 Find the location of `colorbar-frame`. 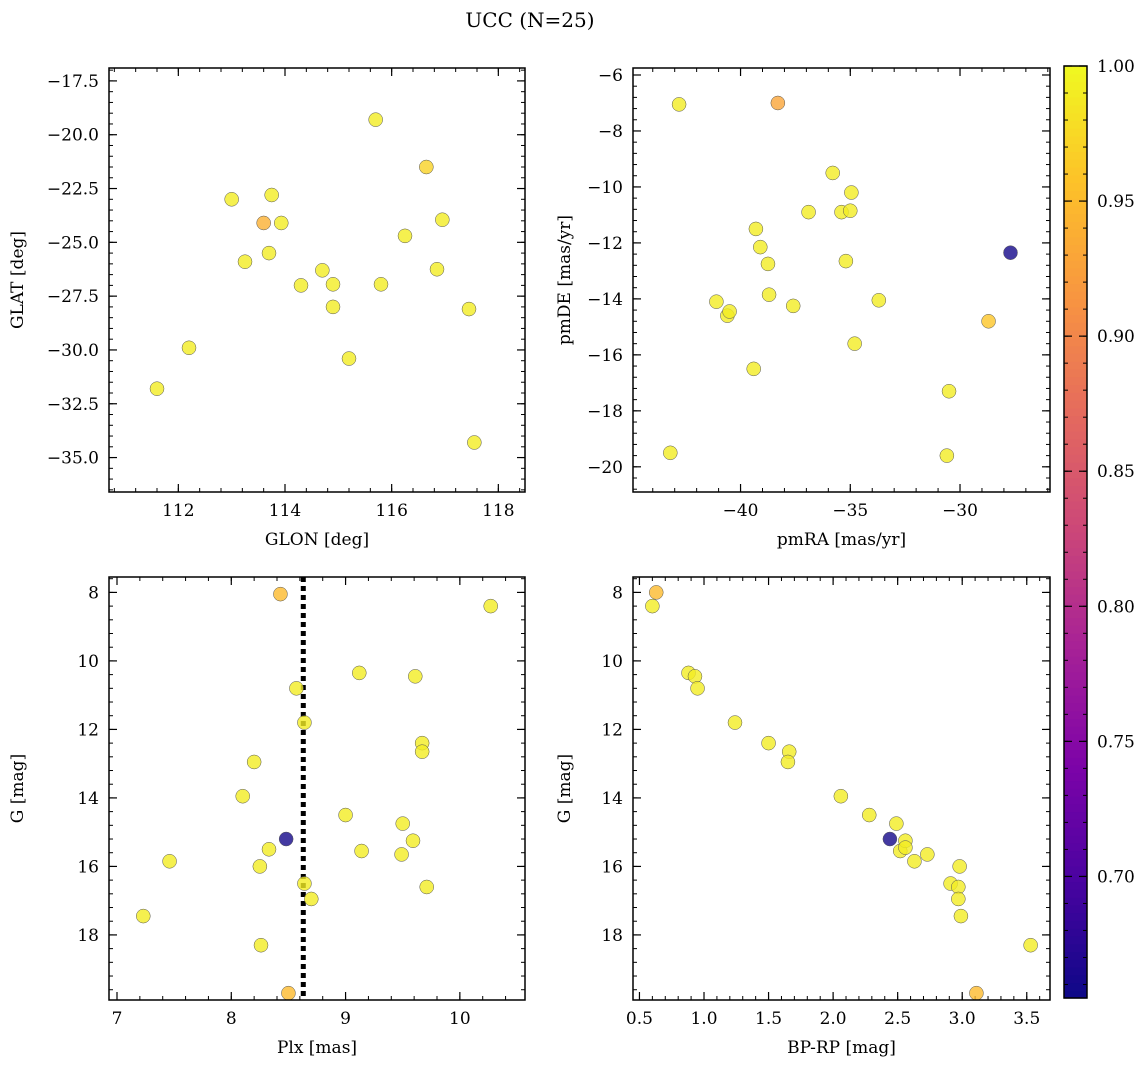

colorbar-frame is located at coordinates (1075, 532).